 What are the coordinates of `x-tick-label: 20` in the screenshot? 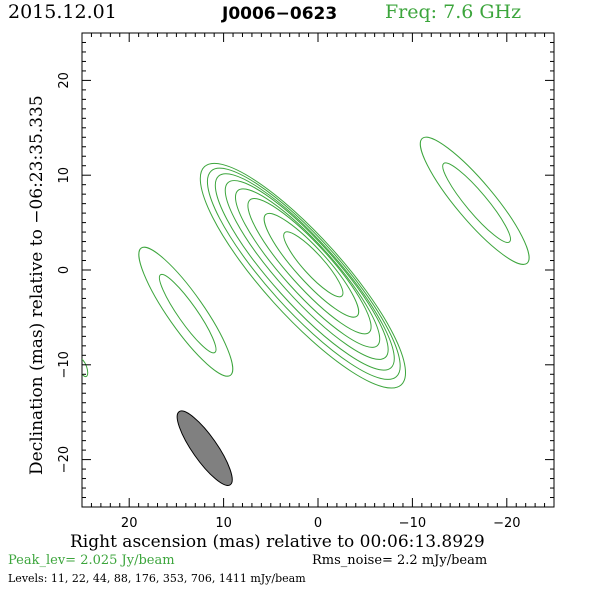 It's located at (129, 523).